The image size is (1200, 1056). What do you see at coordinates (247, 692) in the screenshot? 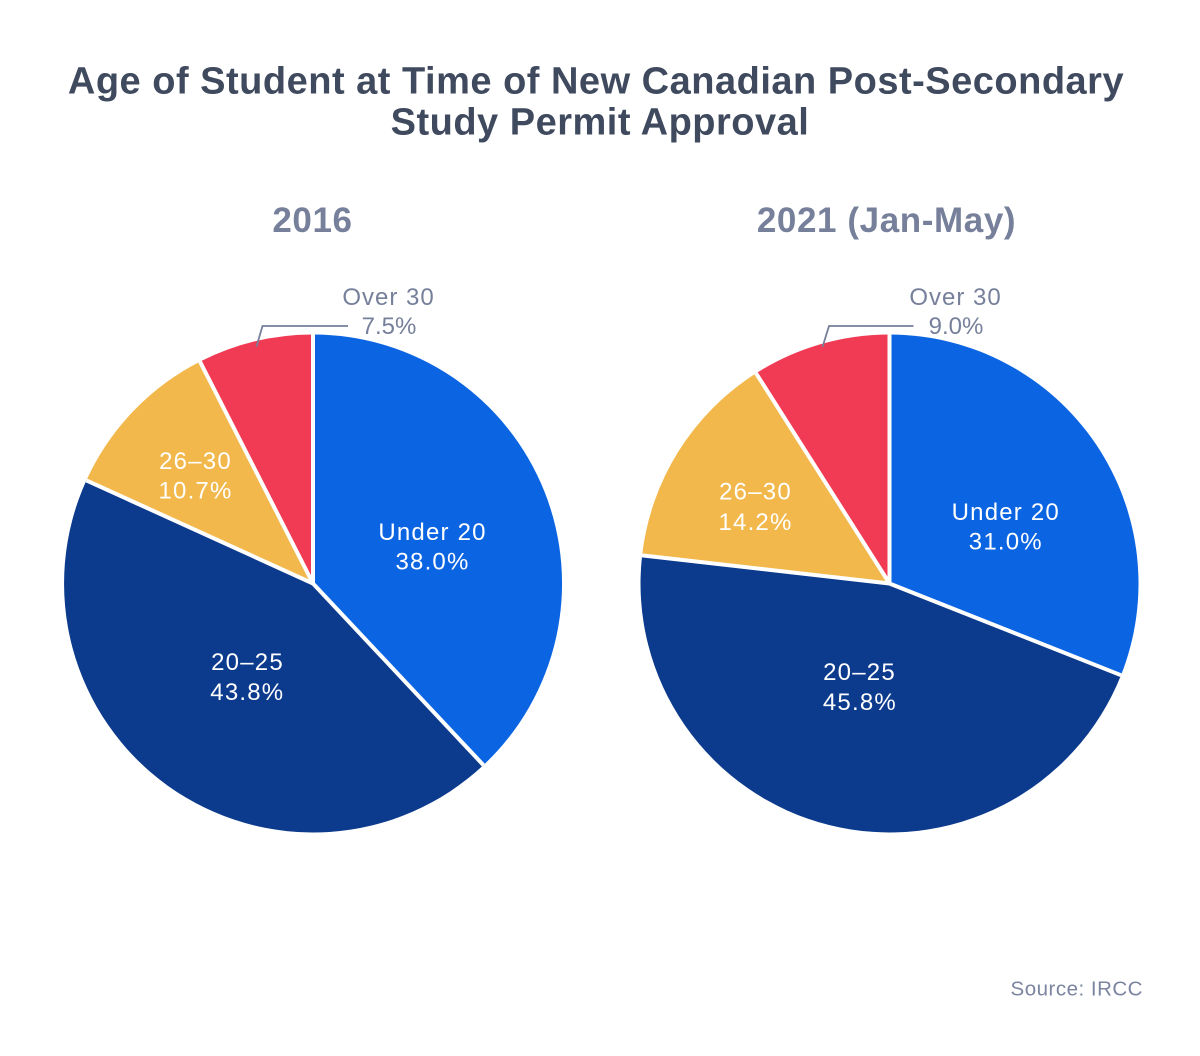
I see `svg-text: 43.8%` at bounding box center [247, 692].